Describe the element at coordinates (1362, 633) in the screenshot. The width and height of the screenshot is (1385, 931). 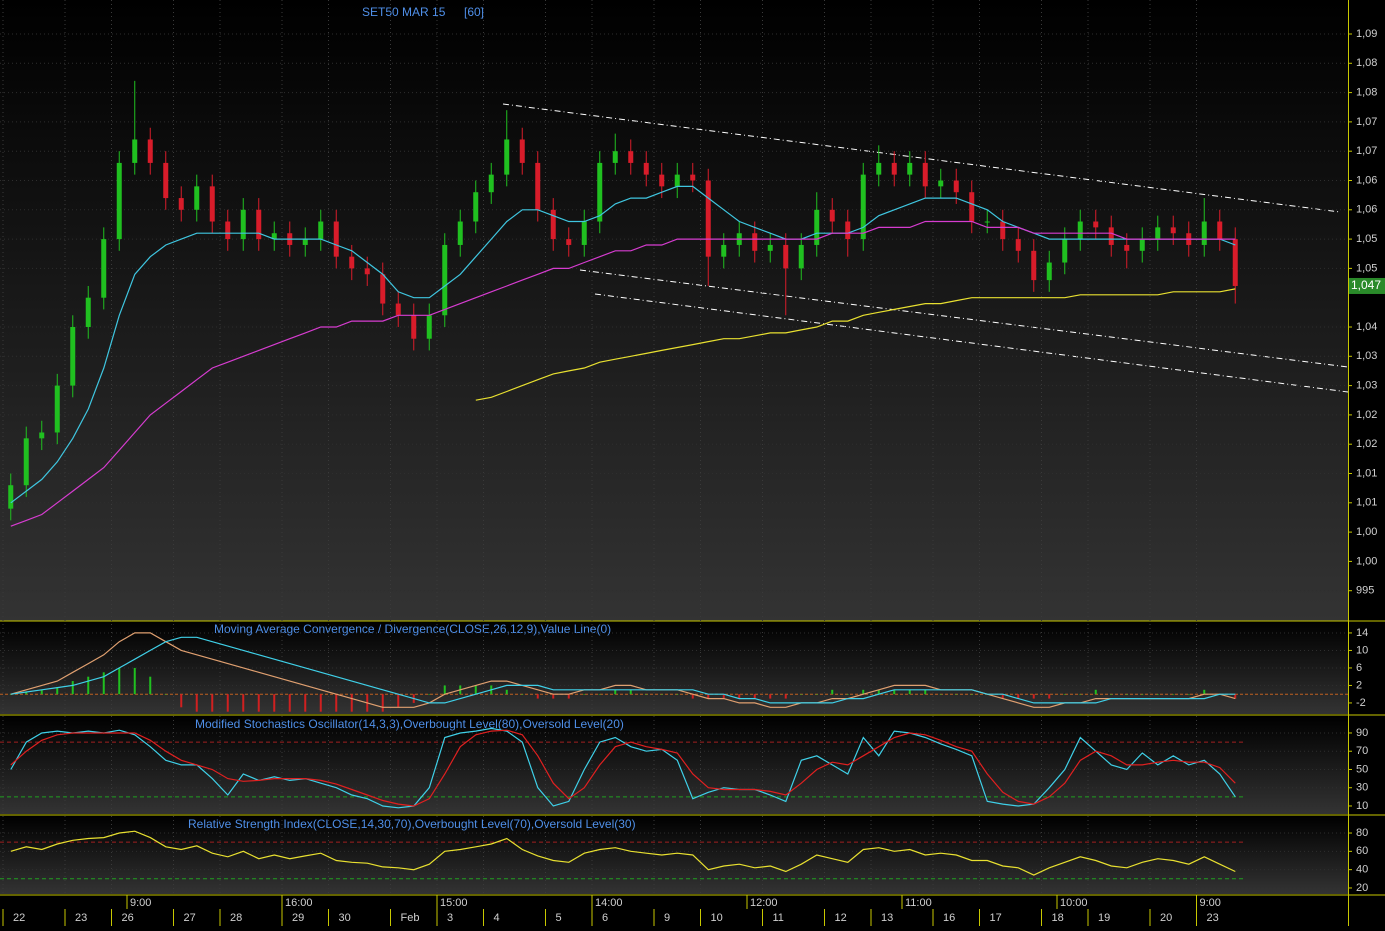
I see `y-tick-label: 14` at that location.